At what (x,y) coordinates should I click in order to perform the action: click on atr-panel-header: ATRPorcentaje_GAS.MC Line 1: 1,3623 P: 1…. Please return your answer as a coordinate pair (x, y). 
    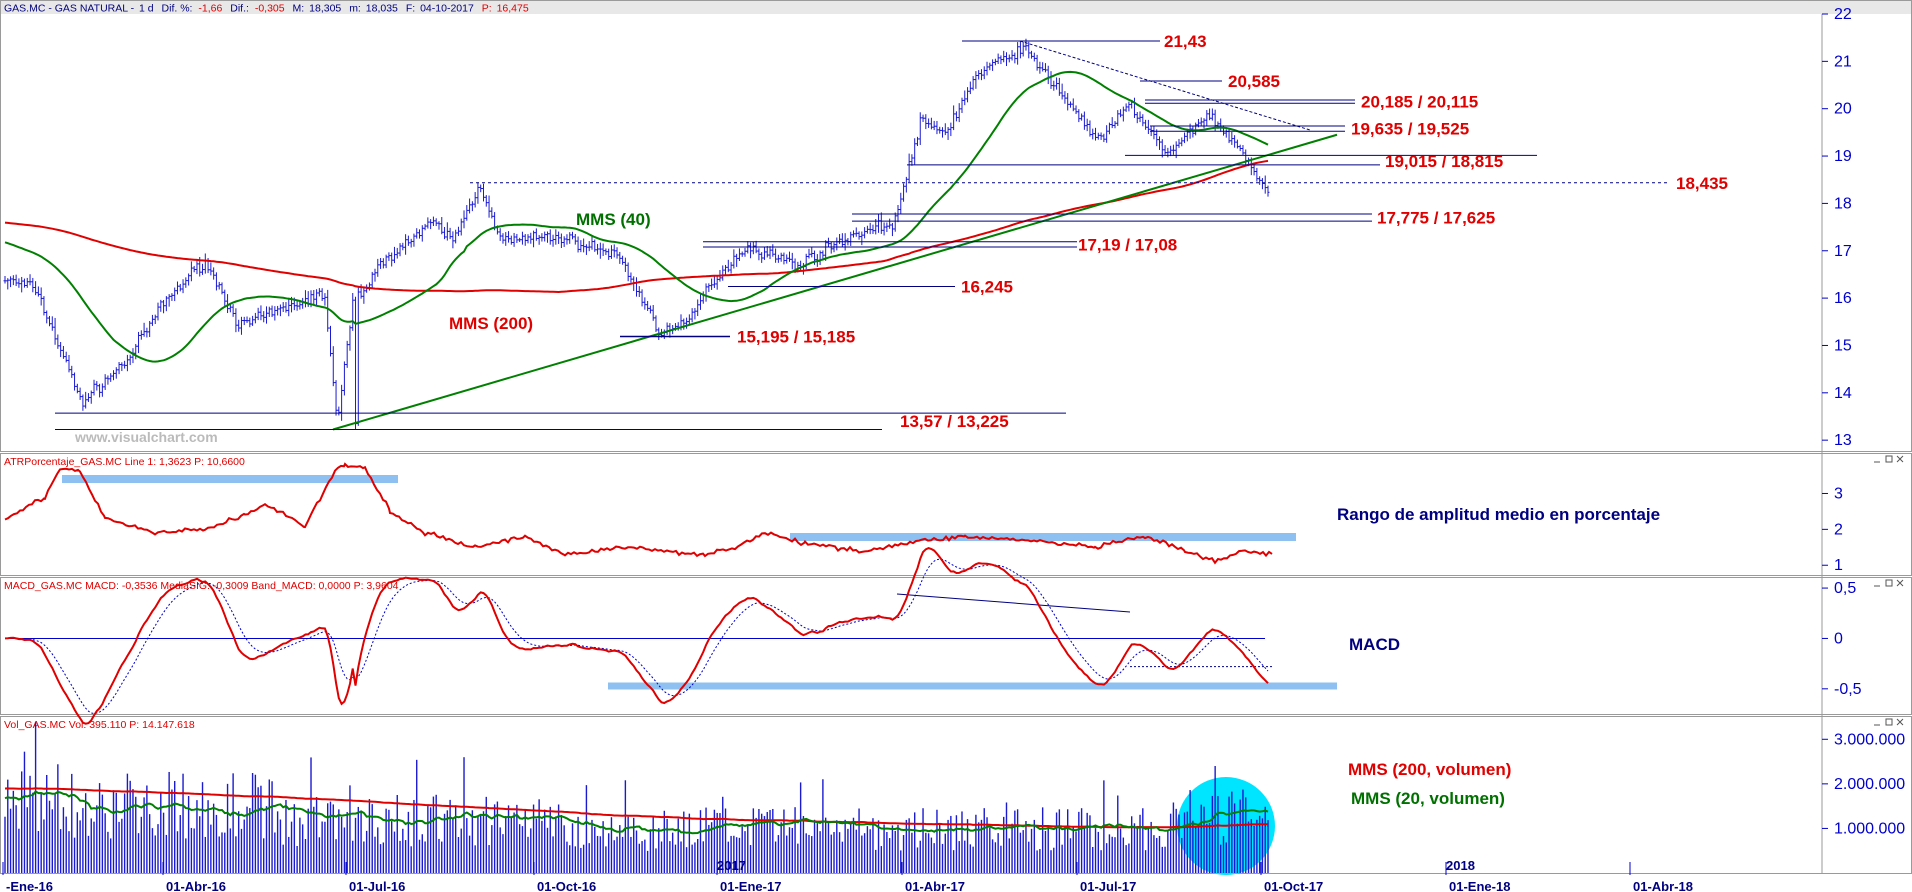
    Looking at the image, I should click on (124, 462).